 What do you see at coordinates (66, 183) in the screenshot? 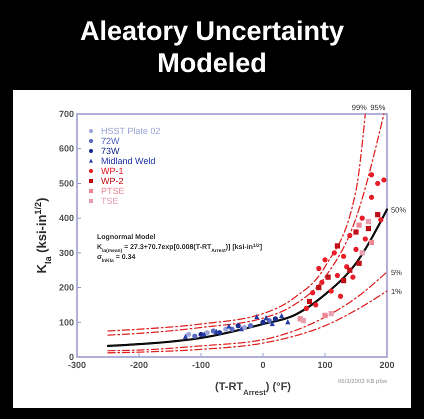
I see `y-tick-label: 500` at bounding box center [66, 183].